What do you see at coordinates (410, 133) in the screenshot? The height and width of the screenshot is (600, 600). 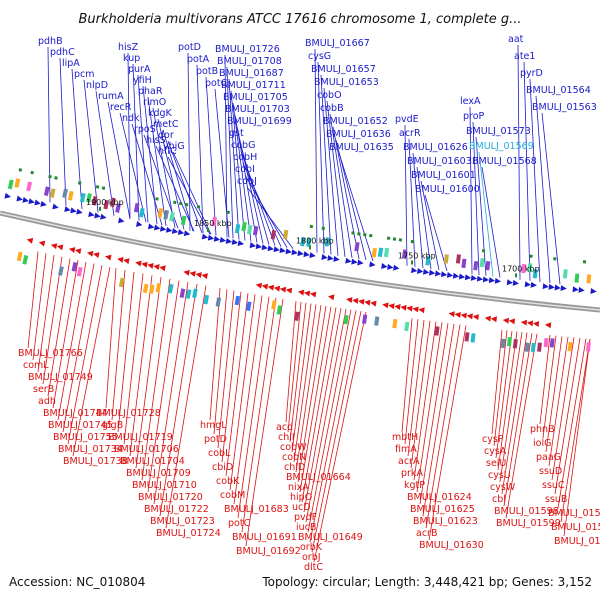 I see `forward-gene-label: acrR` at bounding box center [410, 133].